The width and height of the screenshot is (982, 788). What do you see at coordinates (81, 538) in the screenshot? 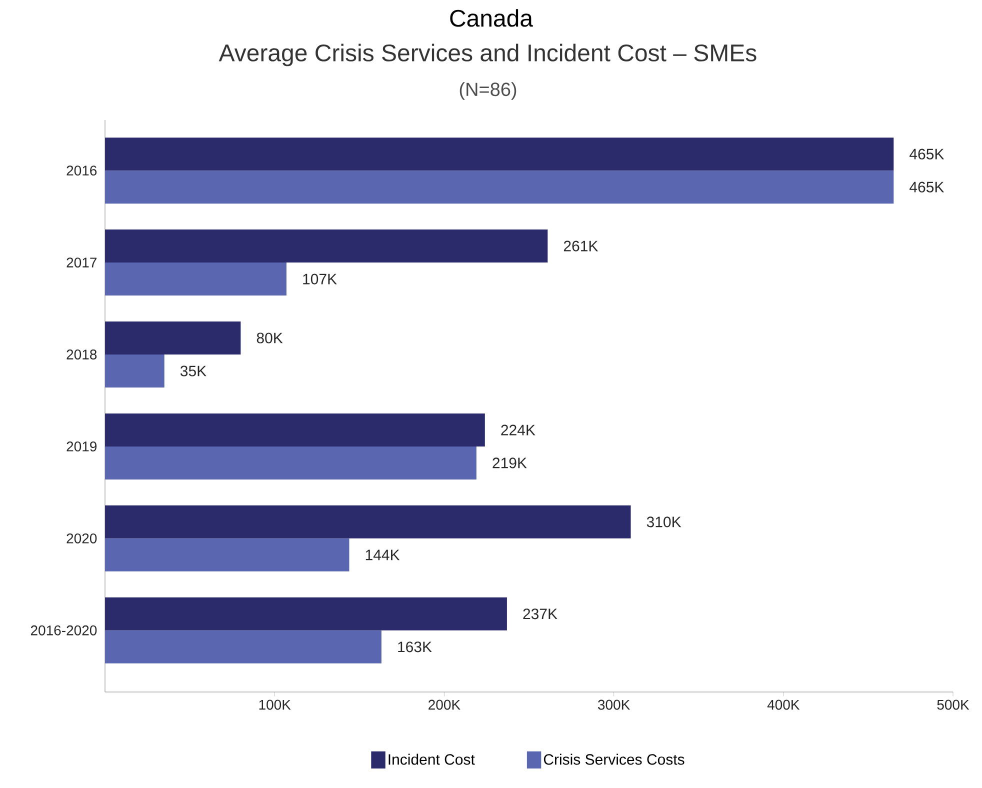
I see `y-tick-label: 2020` at bounding box center [81, 538].